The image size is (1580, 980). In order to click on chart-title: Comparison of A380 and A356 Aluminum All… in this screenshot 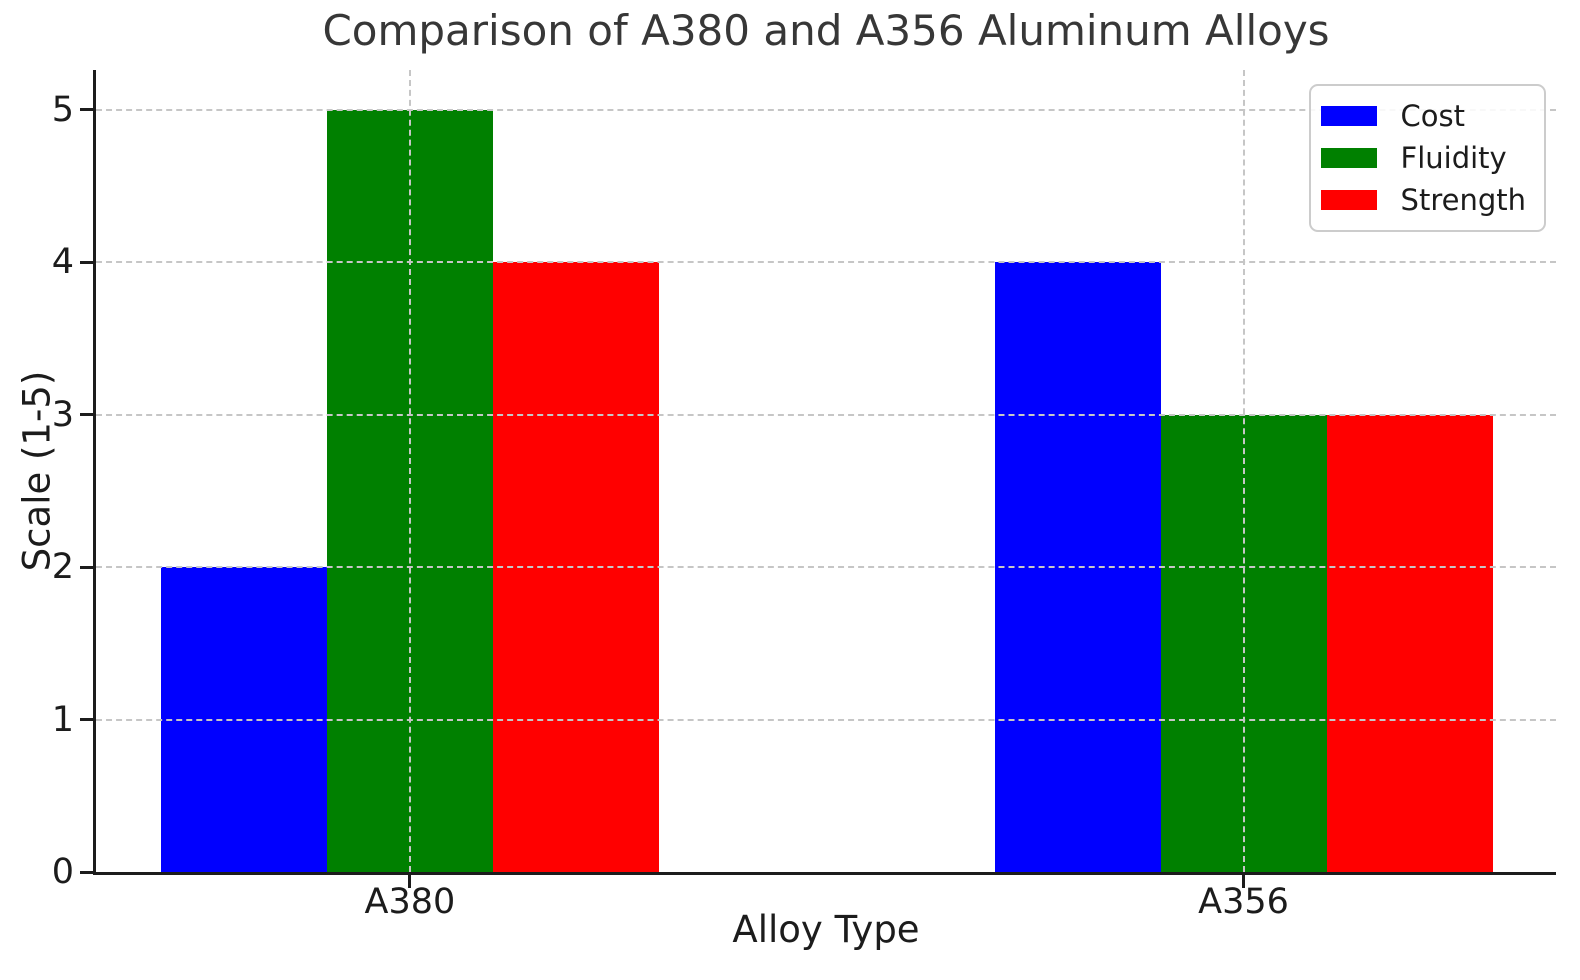, I will do `click(826, 30)`.